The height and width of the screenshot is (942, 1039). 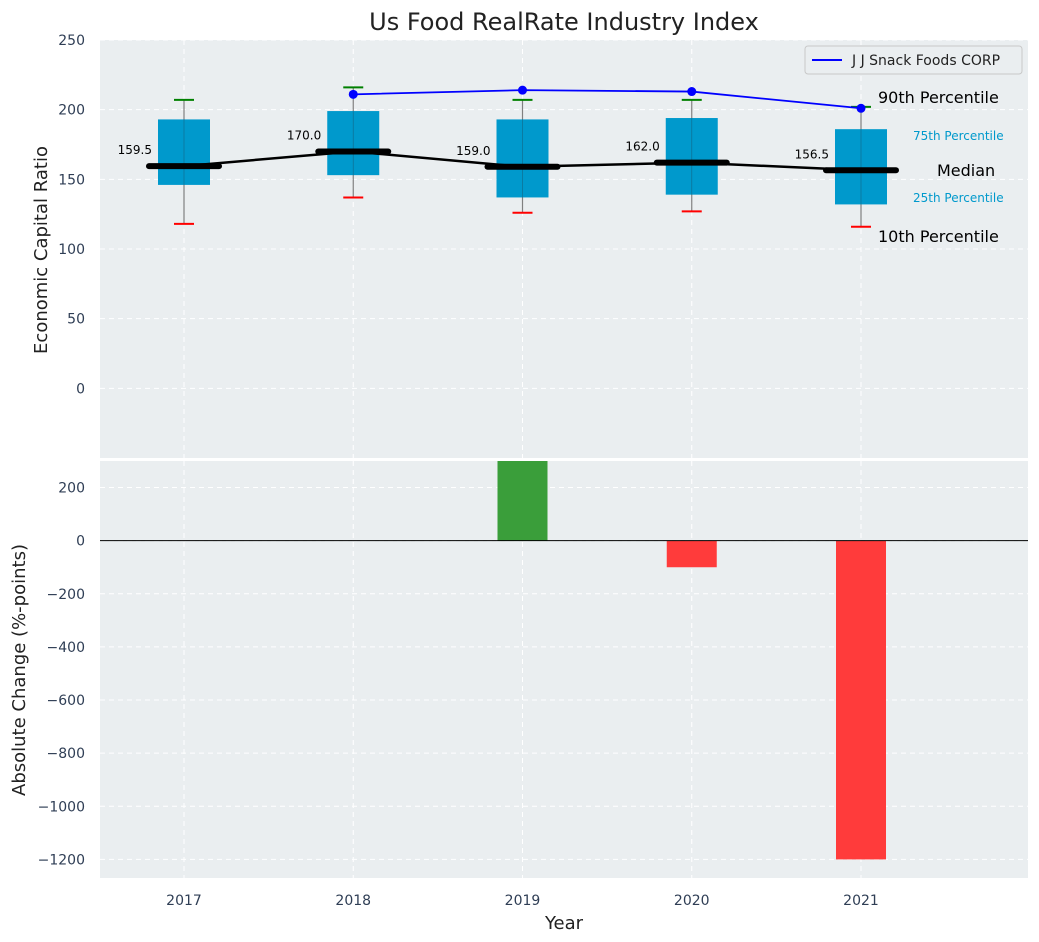 I want to click on legend-label: J J Snack Foods CORP, so click(x=925, y=61).